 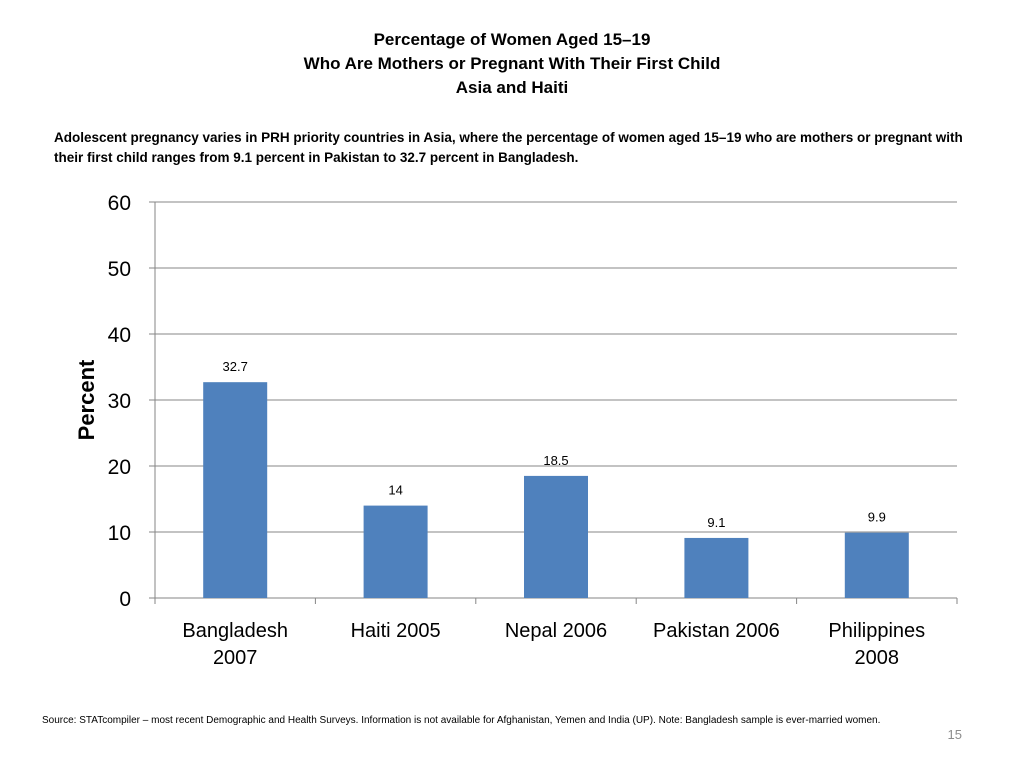 What do you see at coordinates (119, 269) in the screenshot?
I see `y-tick-label: 50` at bounding box center [119, 269].